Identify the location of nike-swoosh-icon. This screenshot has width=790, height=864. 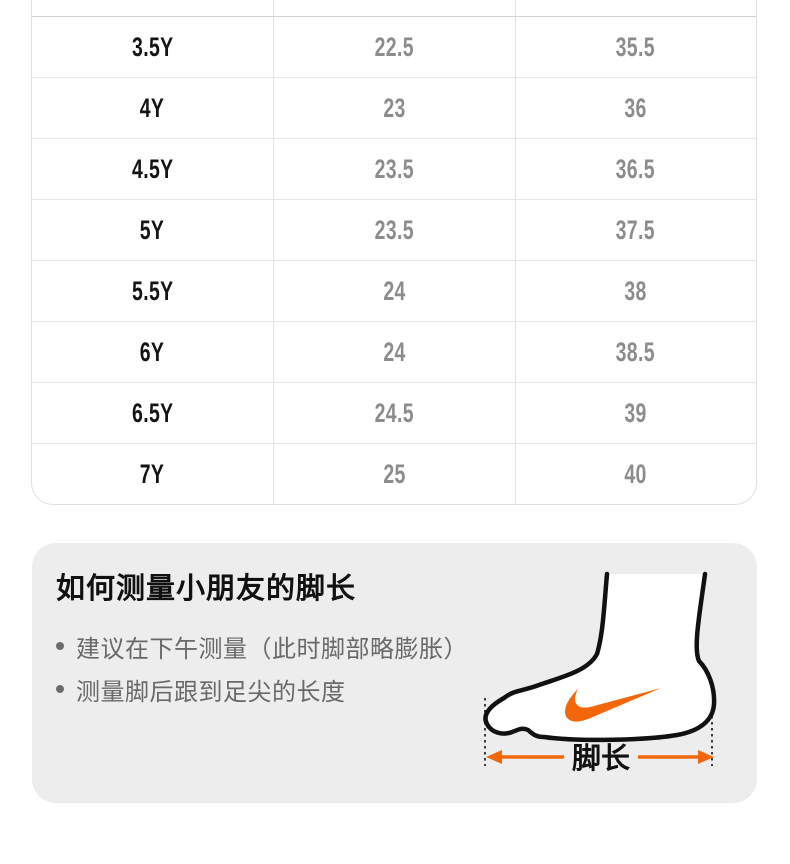
(613, 705).